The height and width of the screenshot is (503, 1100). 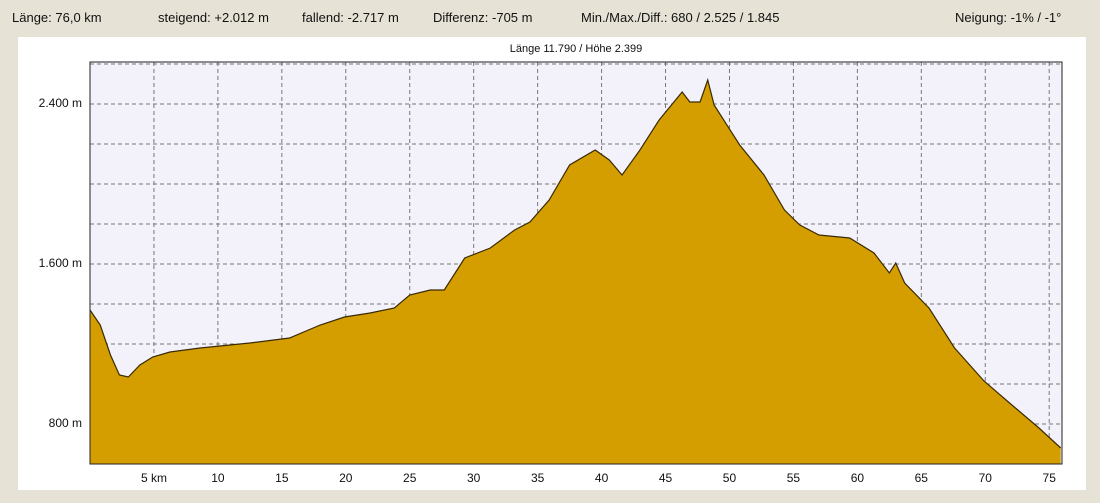 I want to click on x-tick-label: 70, so click(x=986, y=478).